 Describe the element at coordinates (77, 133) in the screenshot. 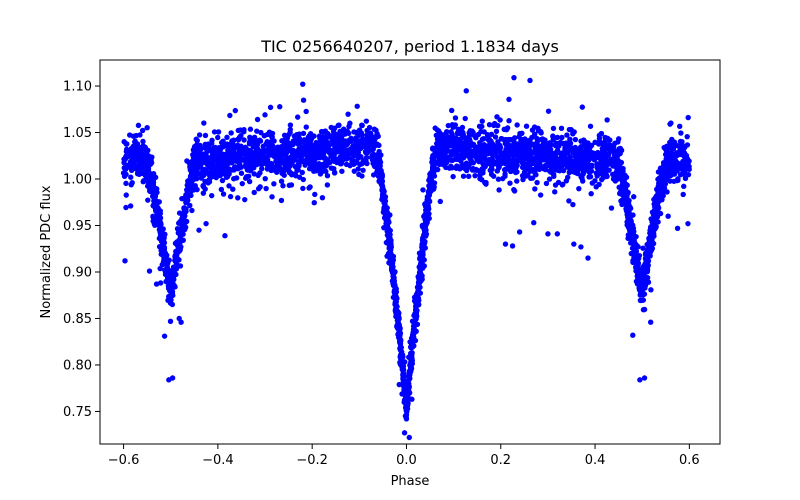

I see `y-tick-label: 1.05` at that location.